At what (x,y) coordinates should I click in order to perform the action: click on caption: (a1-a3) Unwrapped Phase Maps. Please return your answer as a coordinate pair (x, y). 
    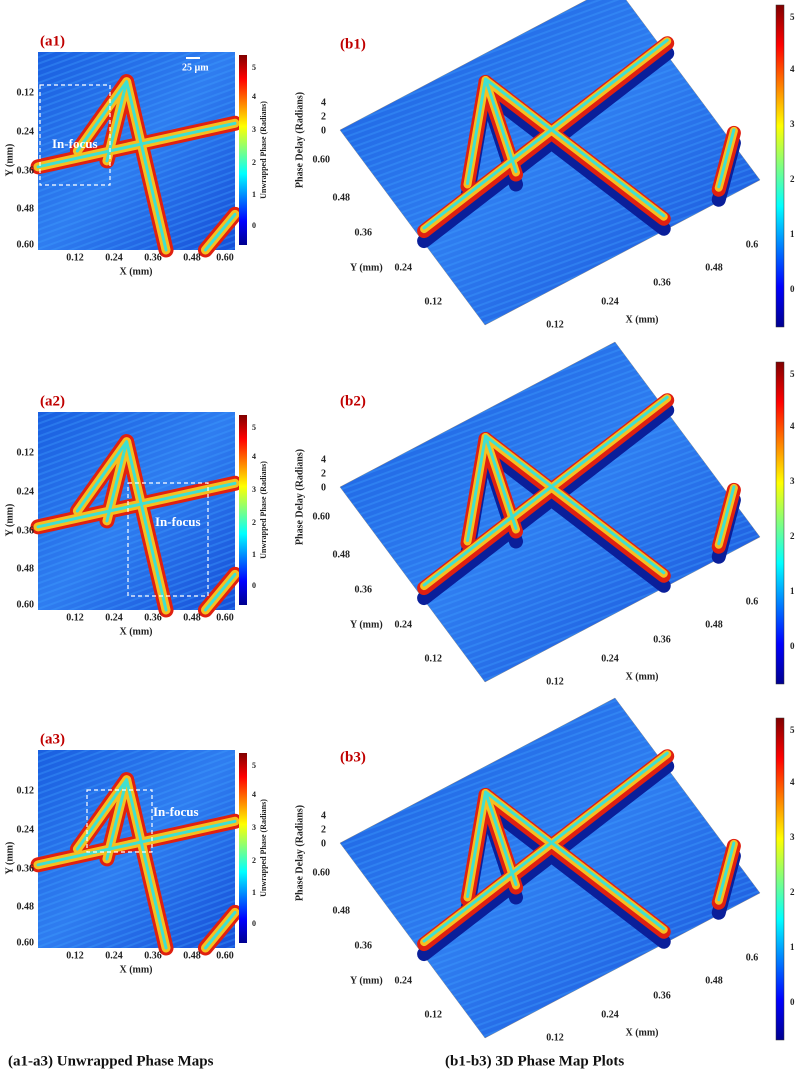
    Looking at the image, I should click on (111, 1061).